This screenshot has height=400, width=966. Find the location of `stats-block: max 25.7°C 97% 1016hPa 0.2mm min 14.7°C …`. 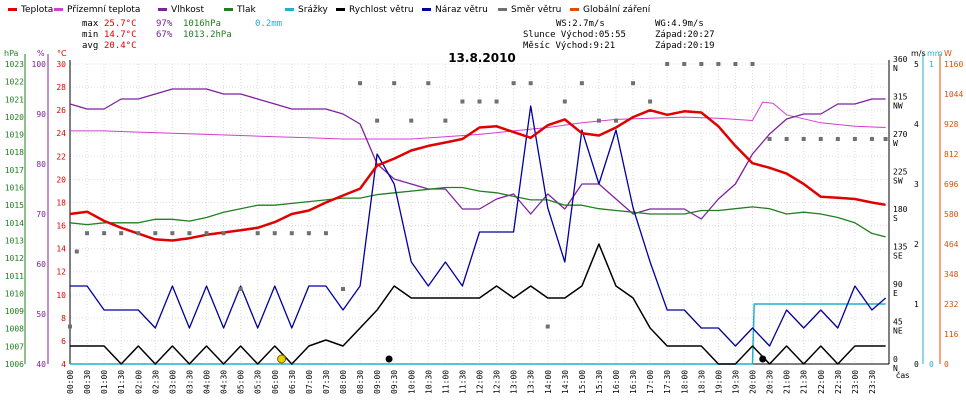

stats-block: max 25.7°C 97% 1016hPa 0.2mm min 14.7°C … is located at coordinates (182, 35).